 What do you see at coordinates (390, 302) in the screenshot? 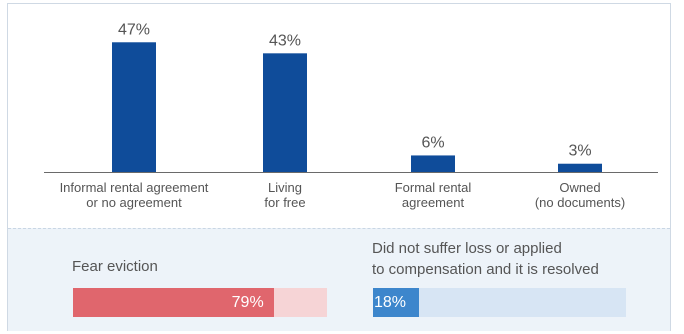
I see `loss-resolved-value: 18%` at bounding box center [390, 302].